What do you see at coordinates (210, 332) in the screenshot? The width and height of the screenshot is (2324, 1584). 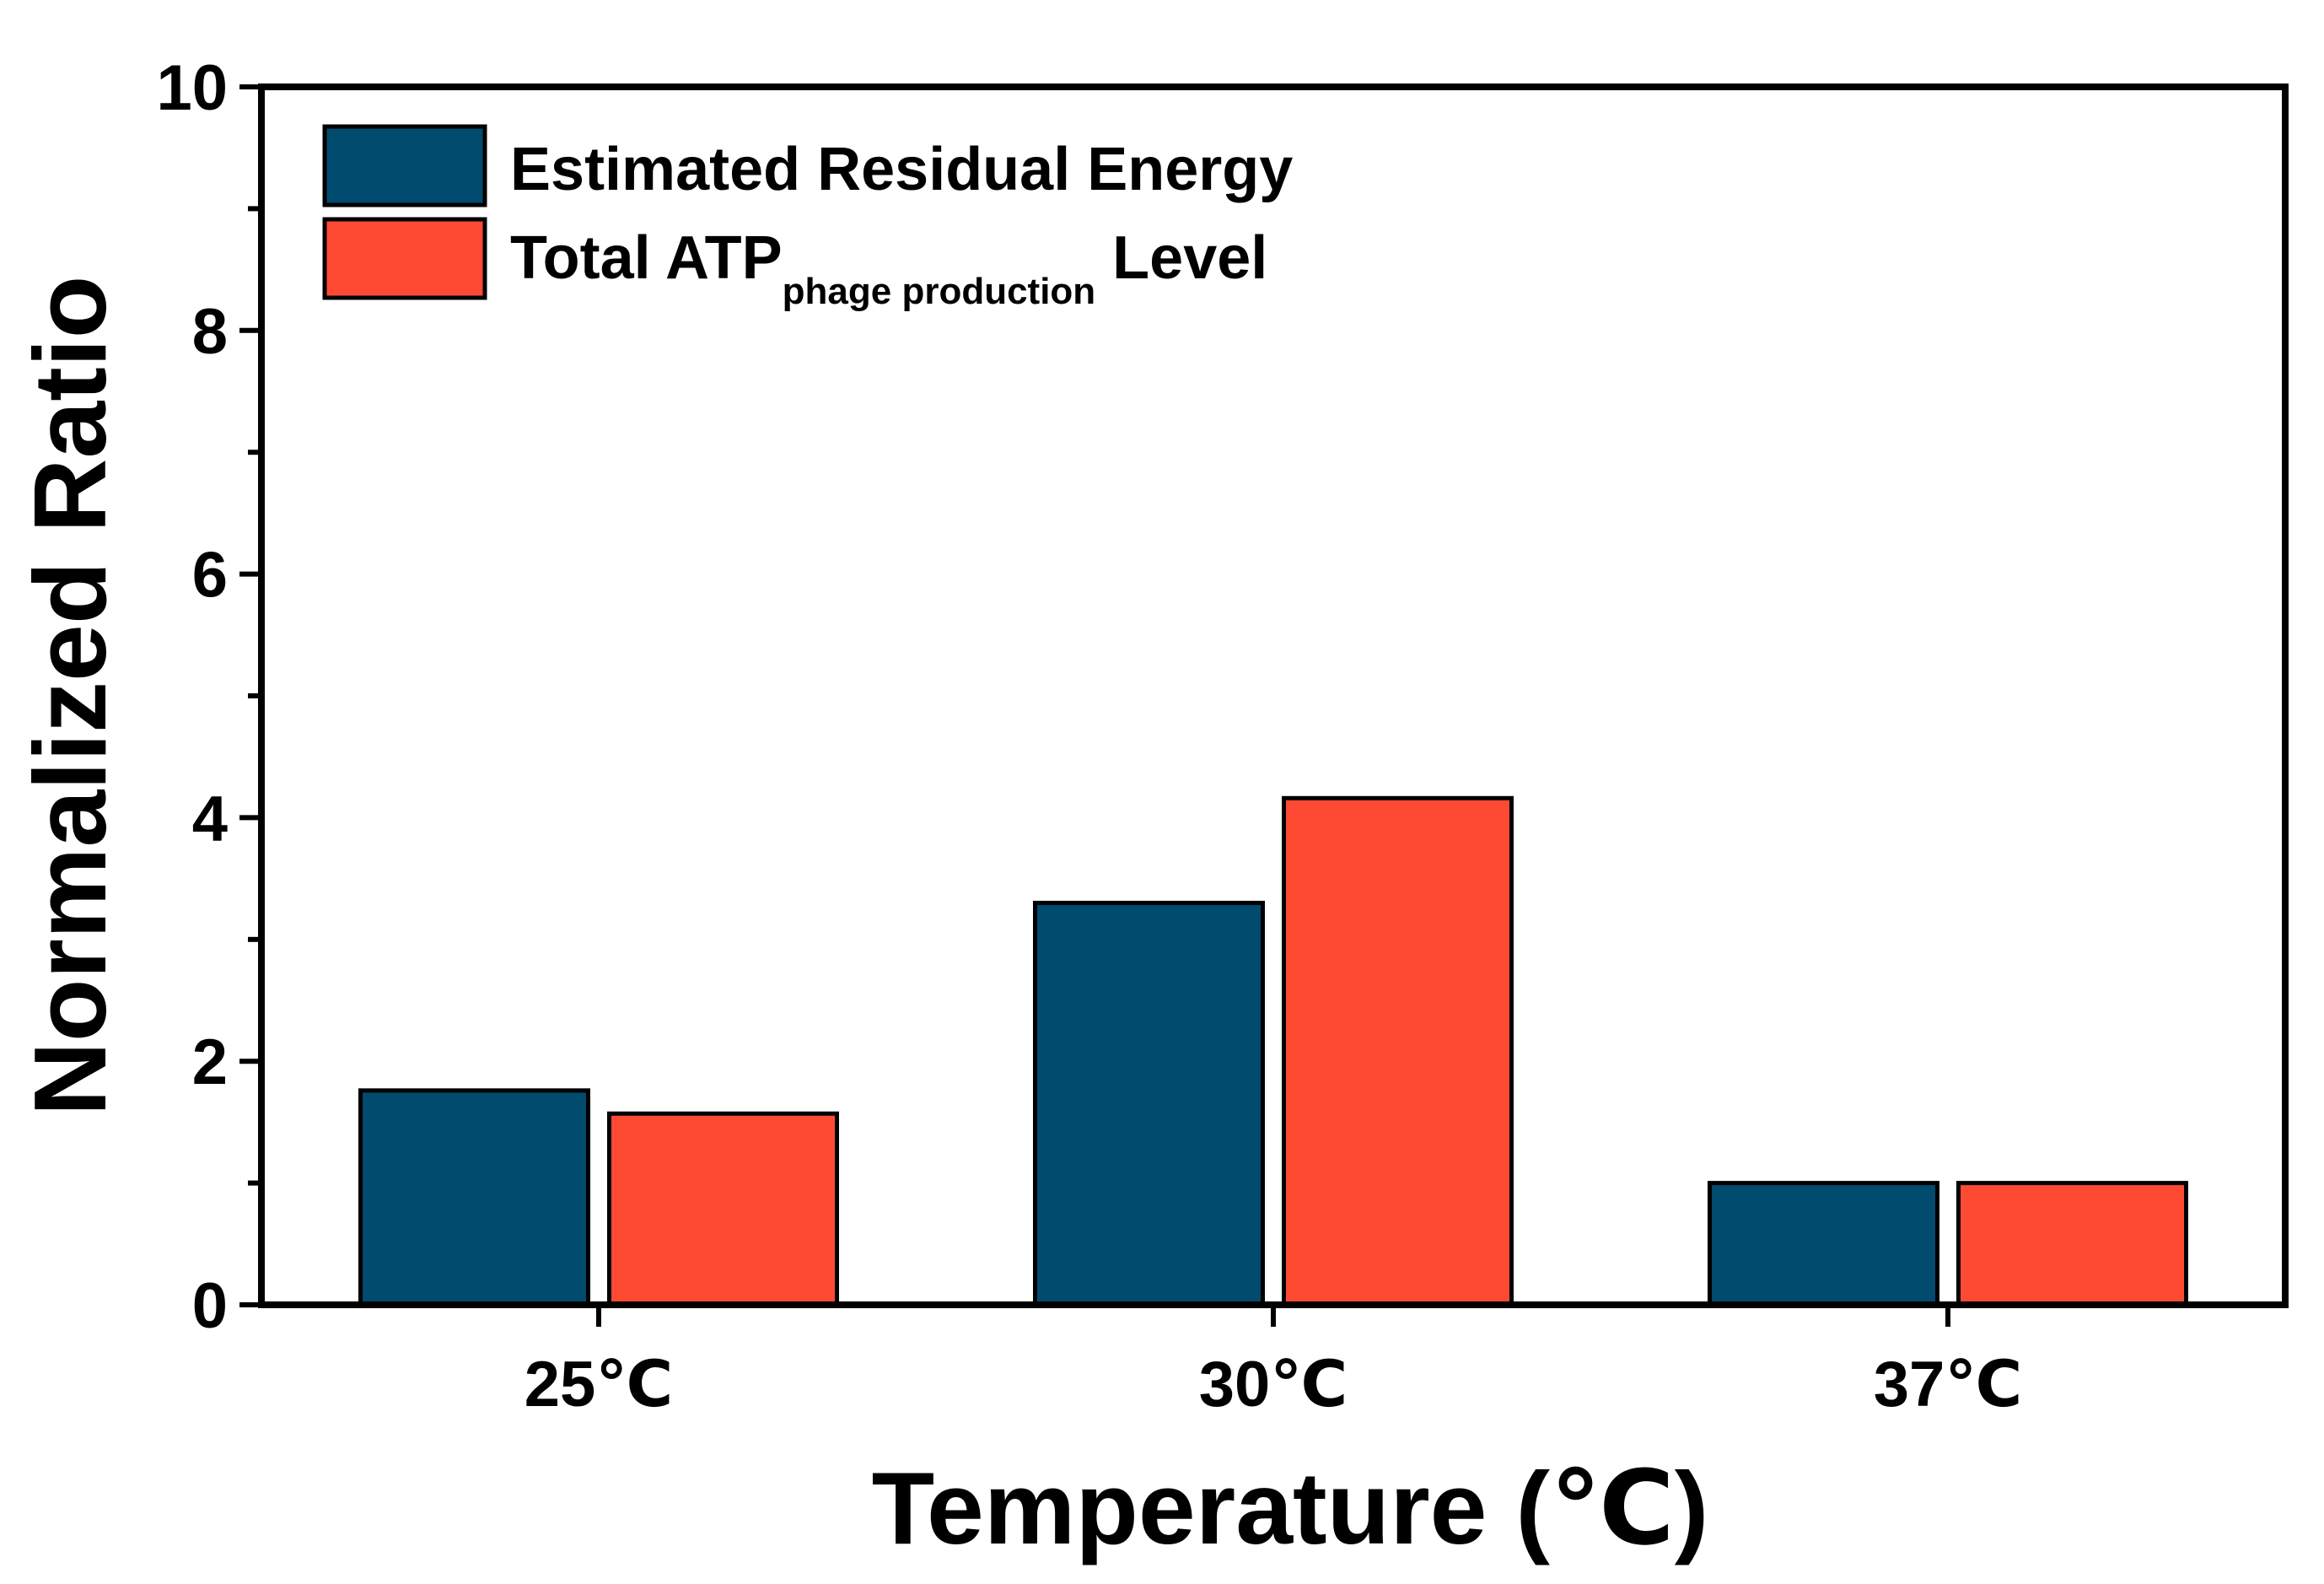 I see `y-tick-label: 8` at bounding box center [210, 332].